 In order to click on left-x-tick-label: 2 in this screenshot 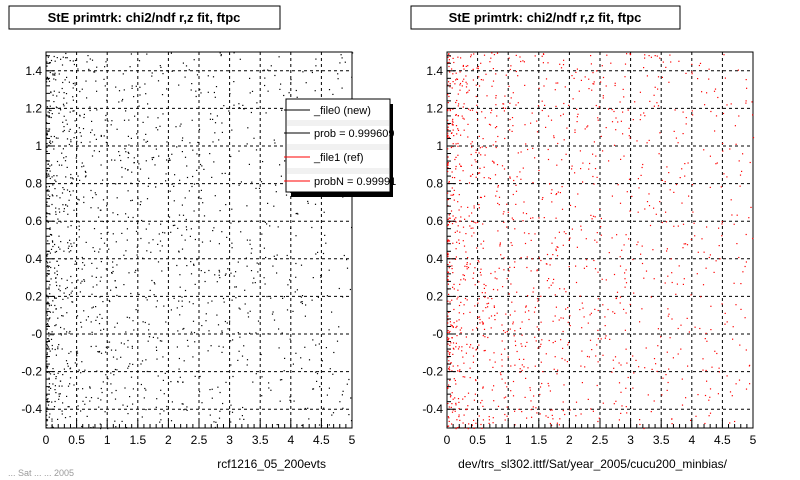, I will do `click(168, 440)`.